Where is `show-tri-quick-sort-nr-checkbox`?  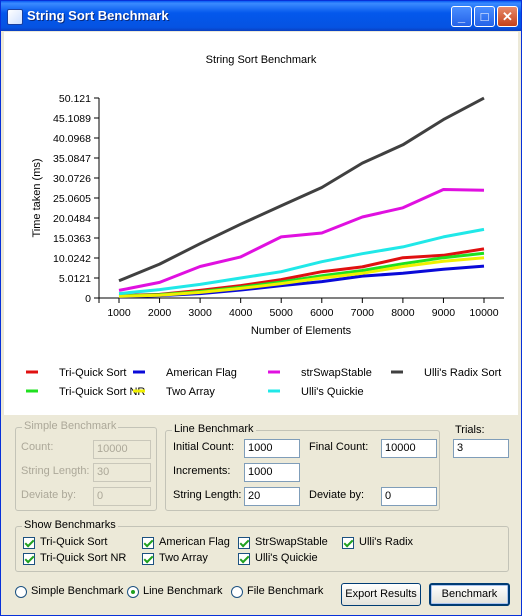
show-tri-quick-sort-nr-checkbox is located at coordinates (29, 559).